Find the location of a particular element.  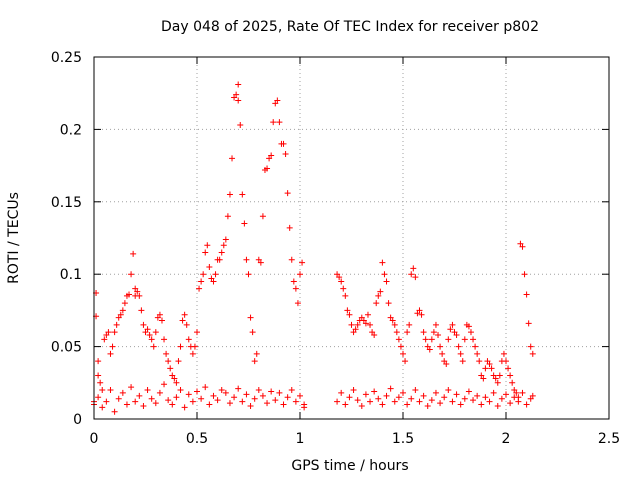

y-tick-label: 0.05 is located at coordinates (66, 348).